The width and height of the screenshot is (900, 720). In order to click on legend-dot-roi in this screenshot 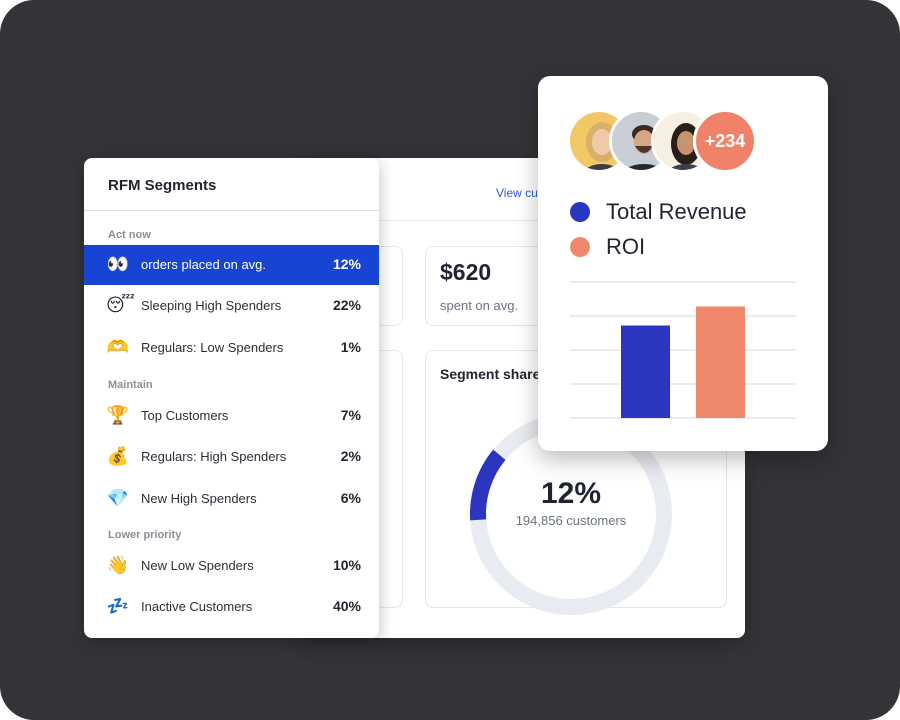, I will do `click(580, 247)`.